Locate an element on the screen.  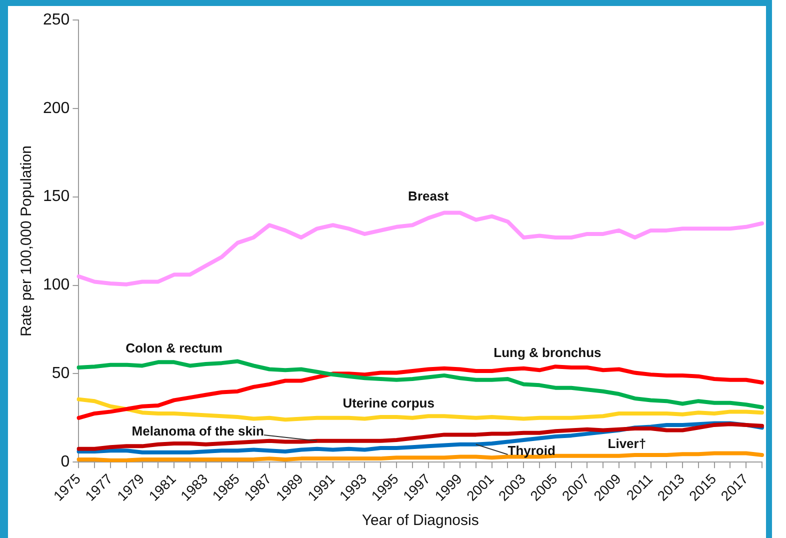
y-tick-label: 50 is located at coordinates (61, 373).